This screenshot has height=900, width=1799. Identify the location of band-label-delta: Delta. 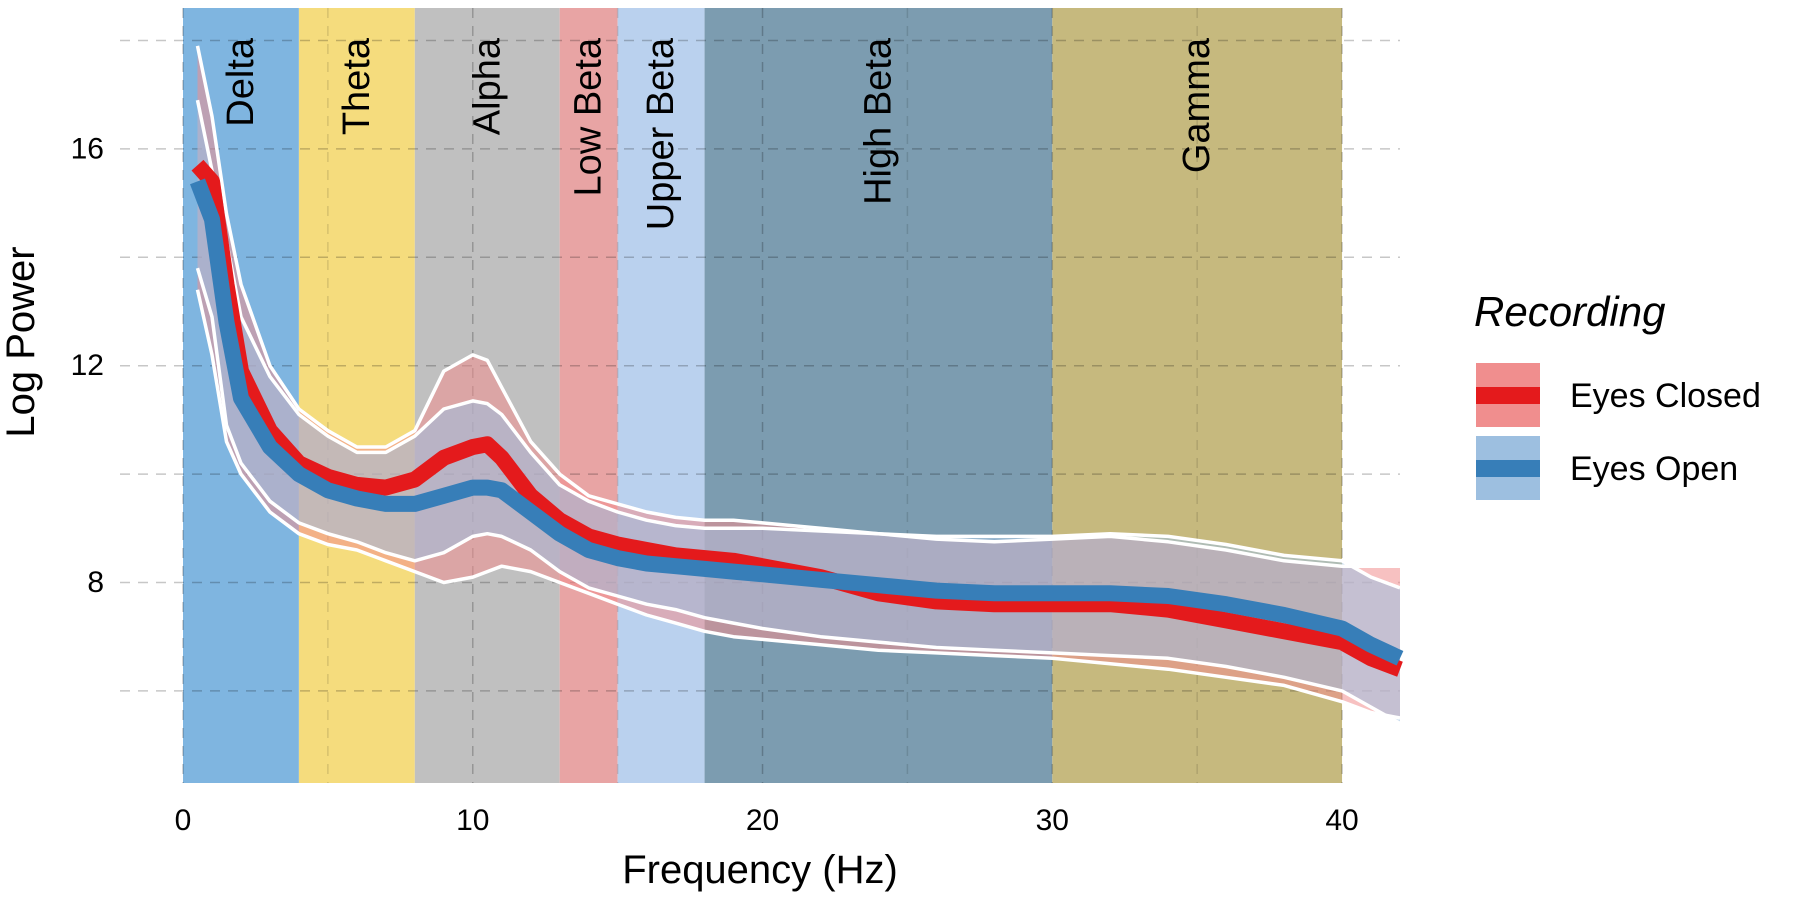
(241, 82).